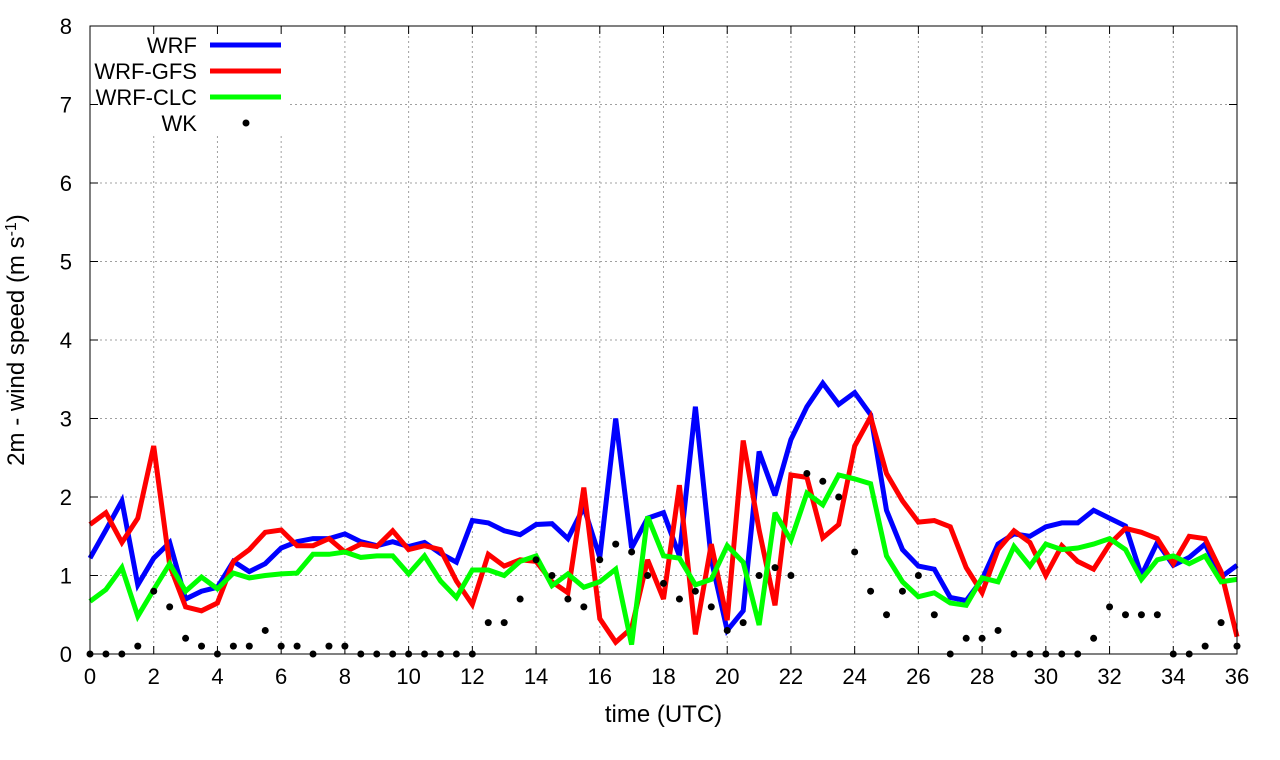 The height and width of the screenshot is (760, 1280). I want to click on y-axis-title: 2m - wind speed (m s-1), so click(17, 340).